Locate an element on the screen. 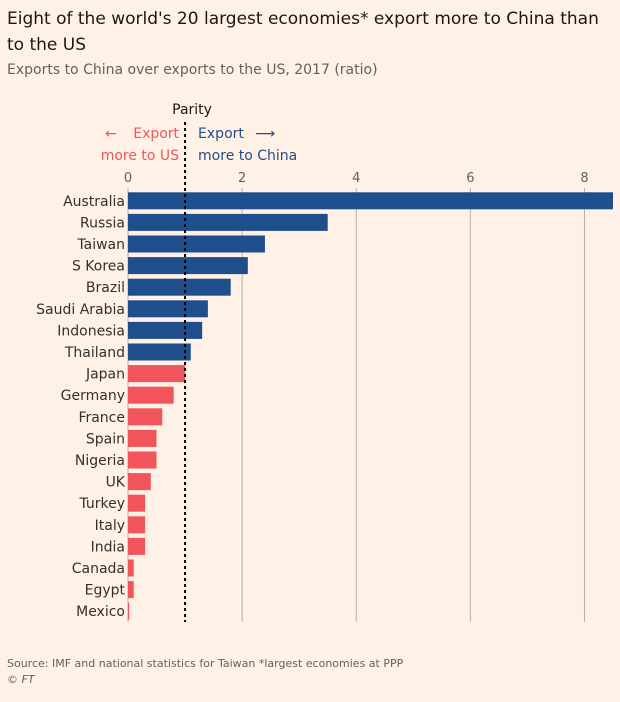 Image resolution: width=620 pixels, height=702 pixels. right-arrow-icon: ⟶ is located at coordinates (265, 134).